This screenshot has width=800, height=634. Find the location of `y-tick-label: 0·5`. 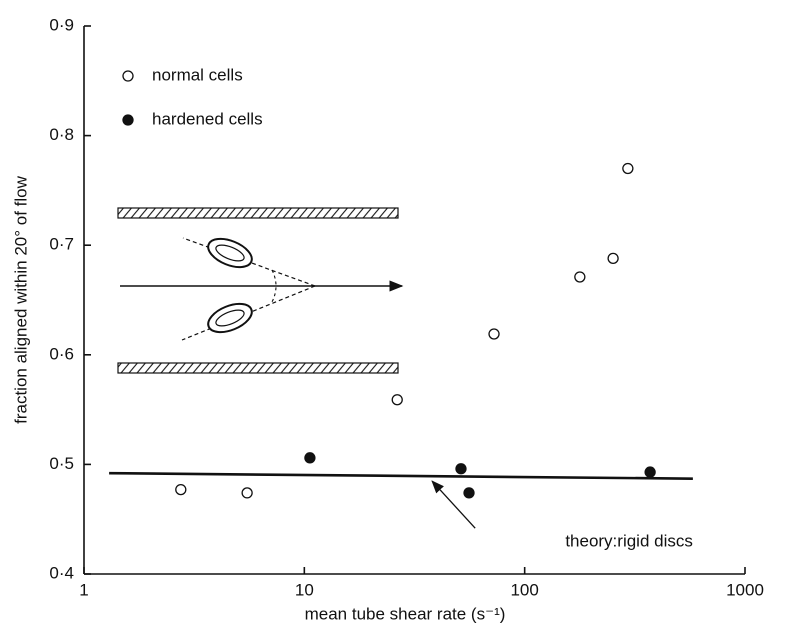

y-tick-label: 0·5 is located at coordinates (61, 463).